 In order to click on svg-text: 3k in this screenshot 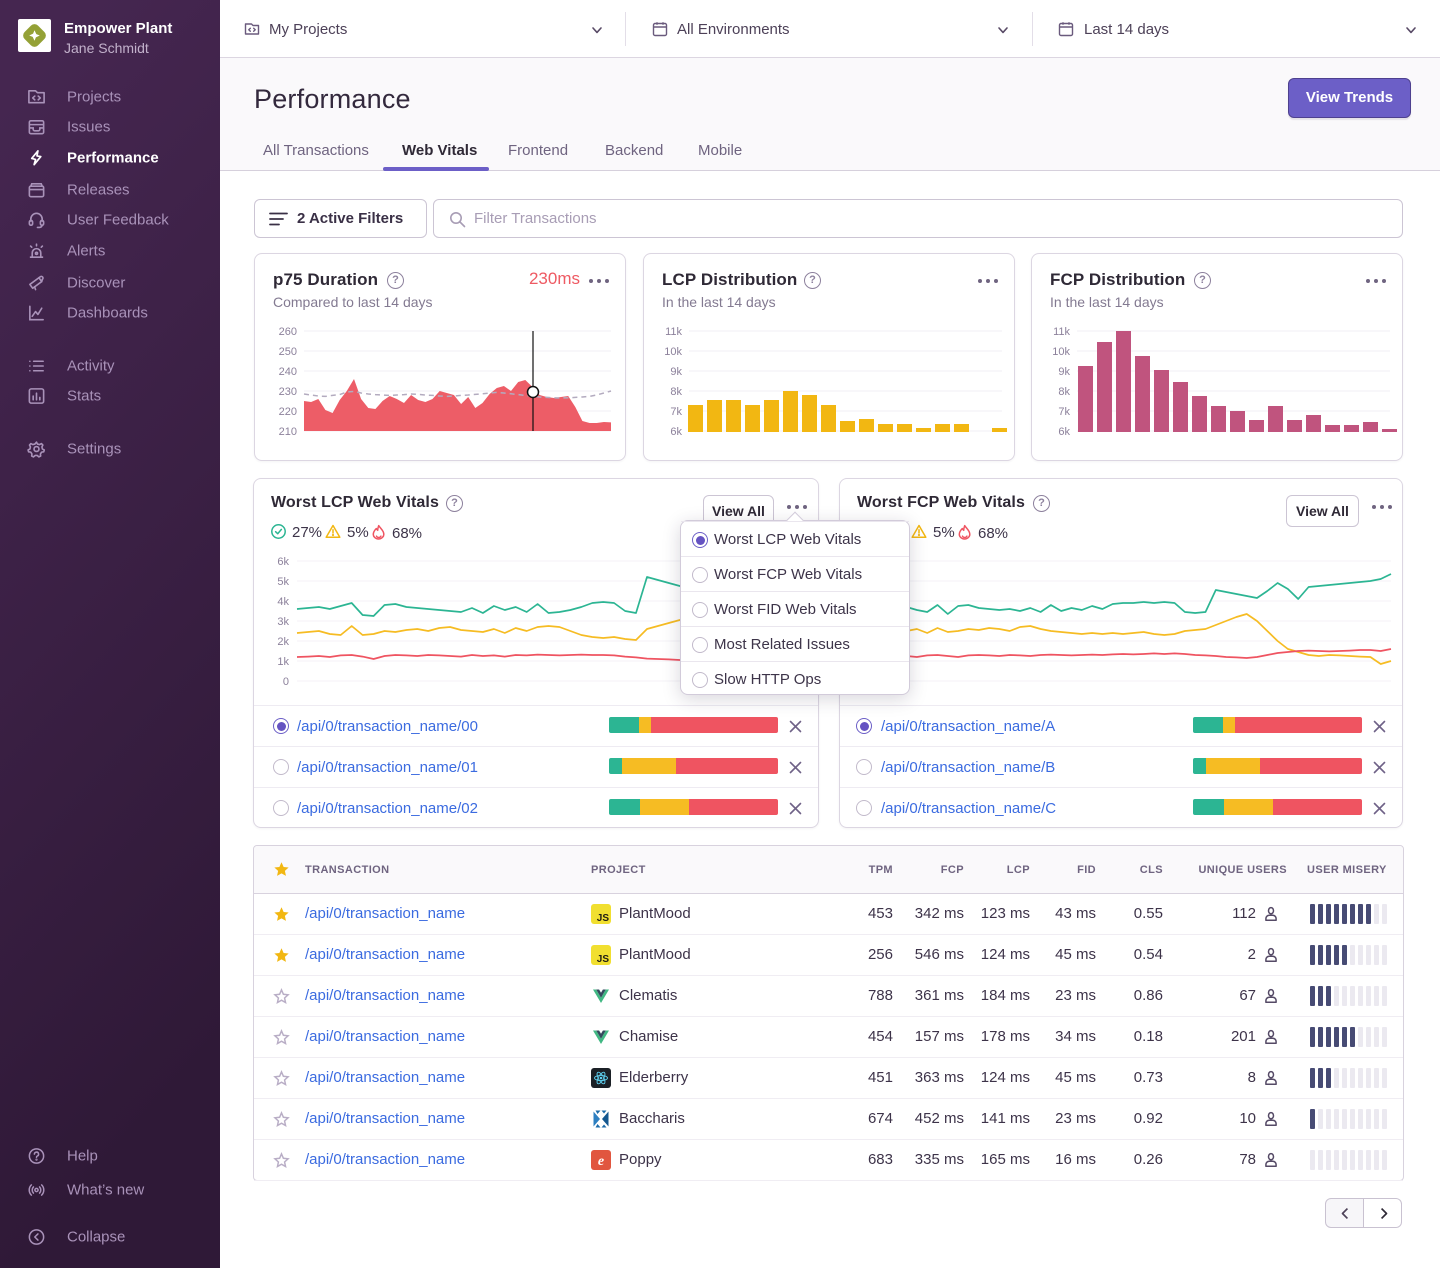, I will do `click(283, 622)`.